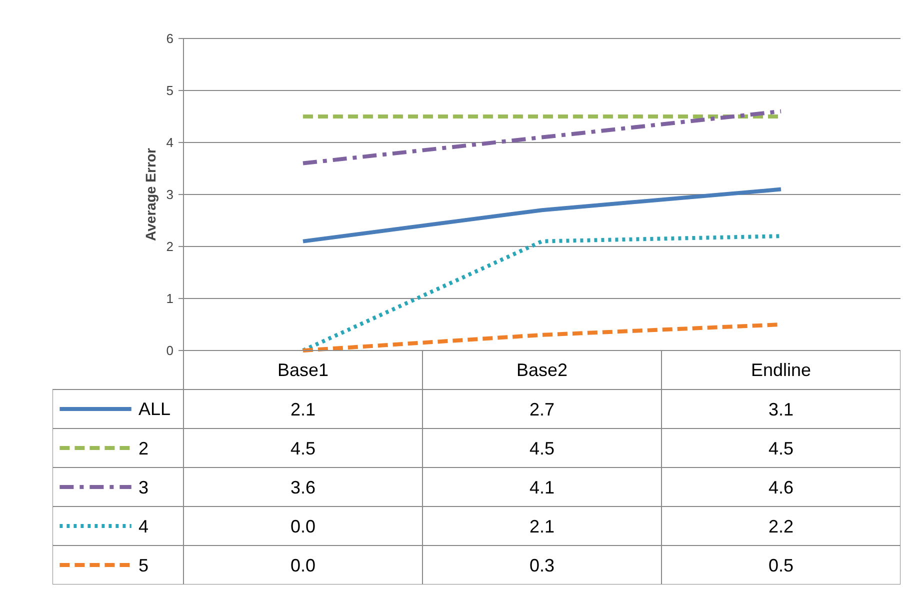 Image resolution: width=903 pixels, height=604 pixels. I want to click on x-tick-label: Base1, so click(303, 370).